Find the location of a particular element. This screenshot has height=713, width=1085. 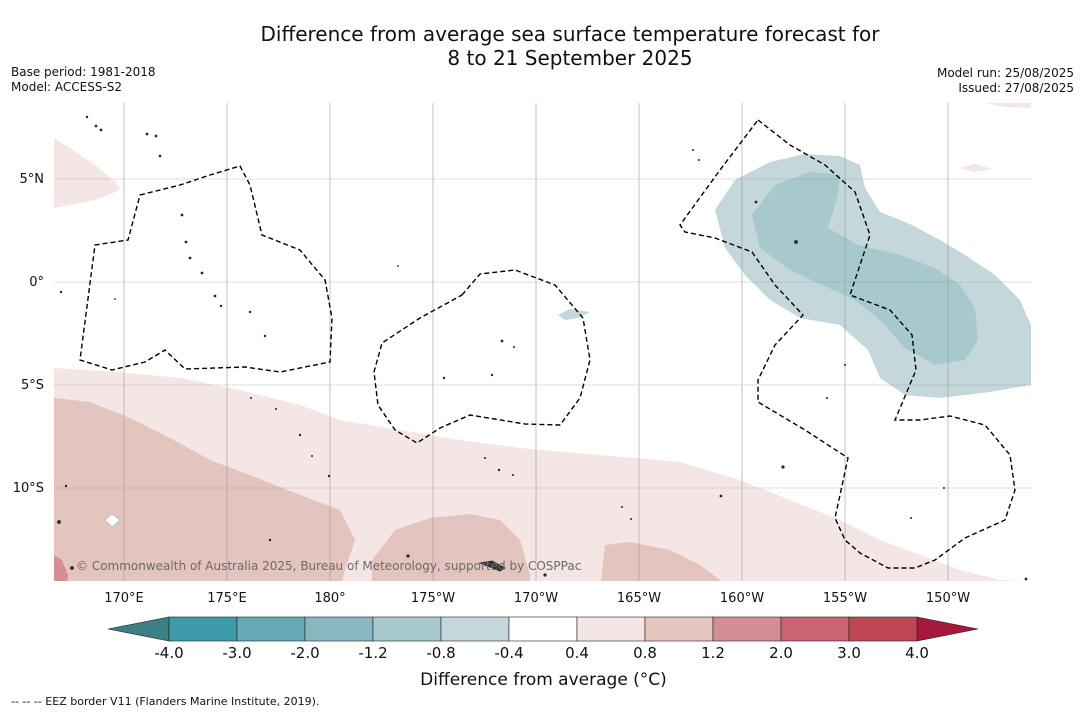

eez-phoenix is located at coordinates (482, 356).